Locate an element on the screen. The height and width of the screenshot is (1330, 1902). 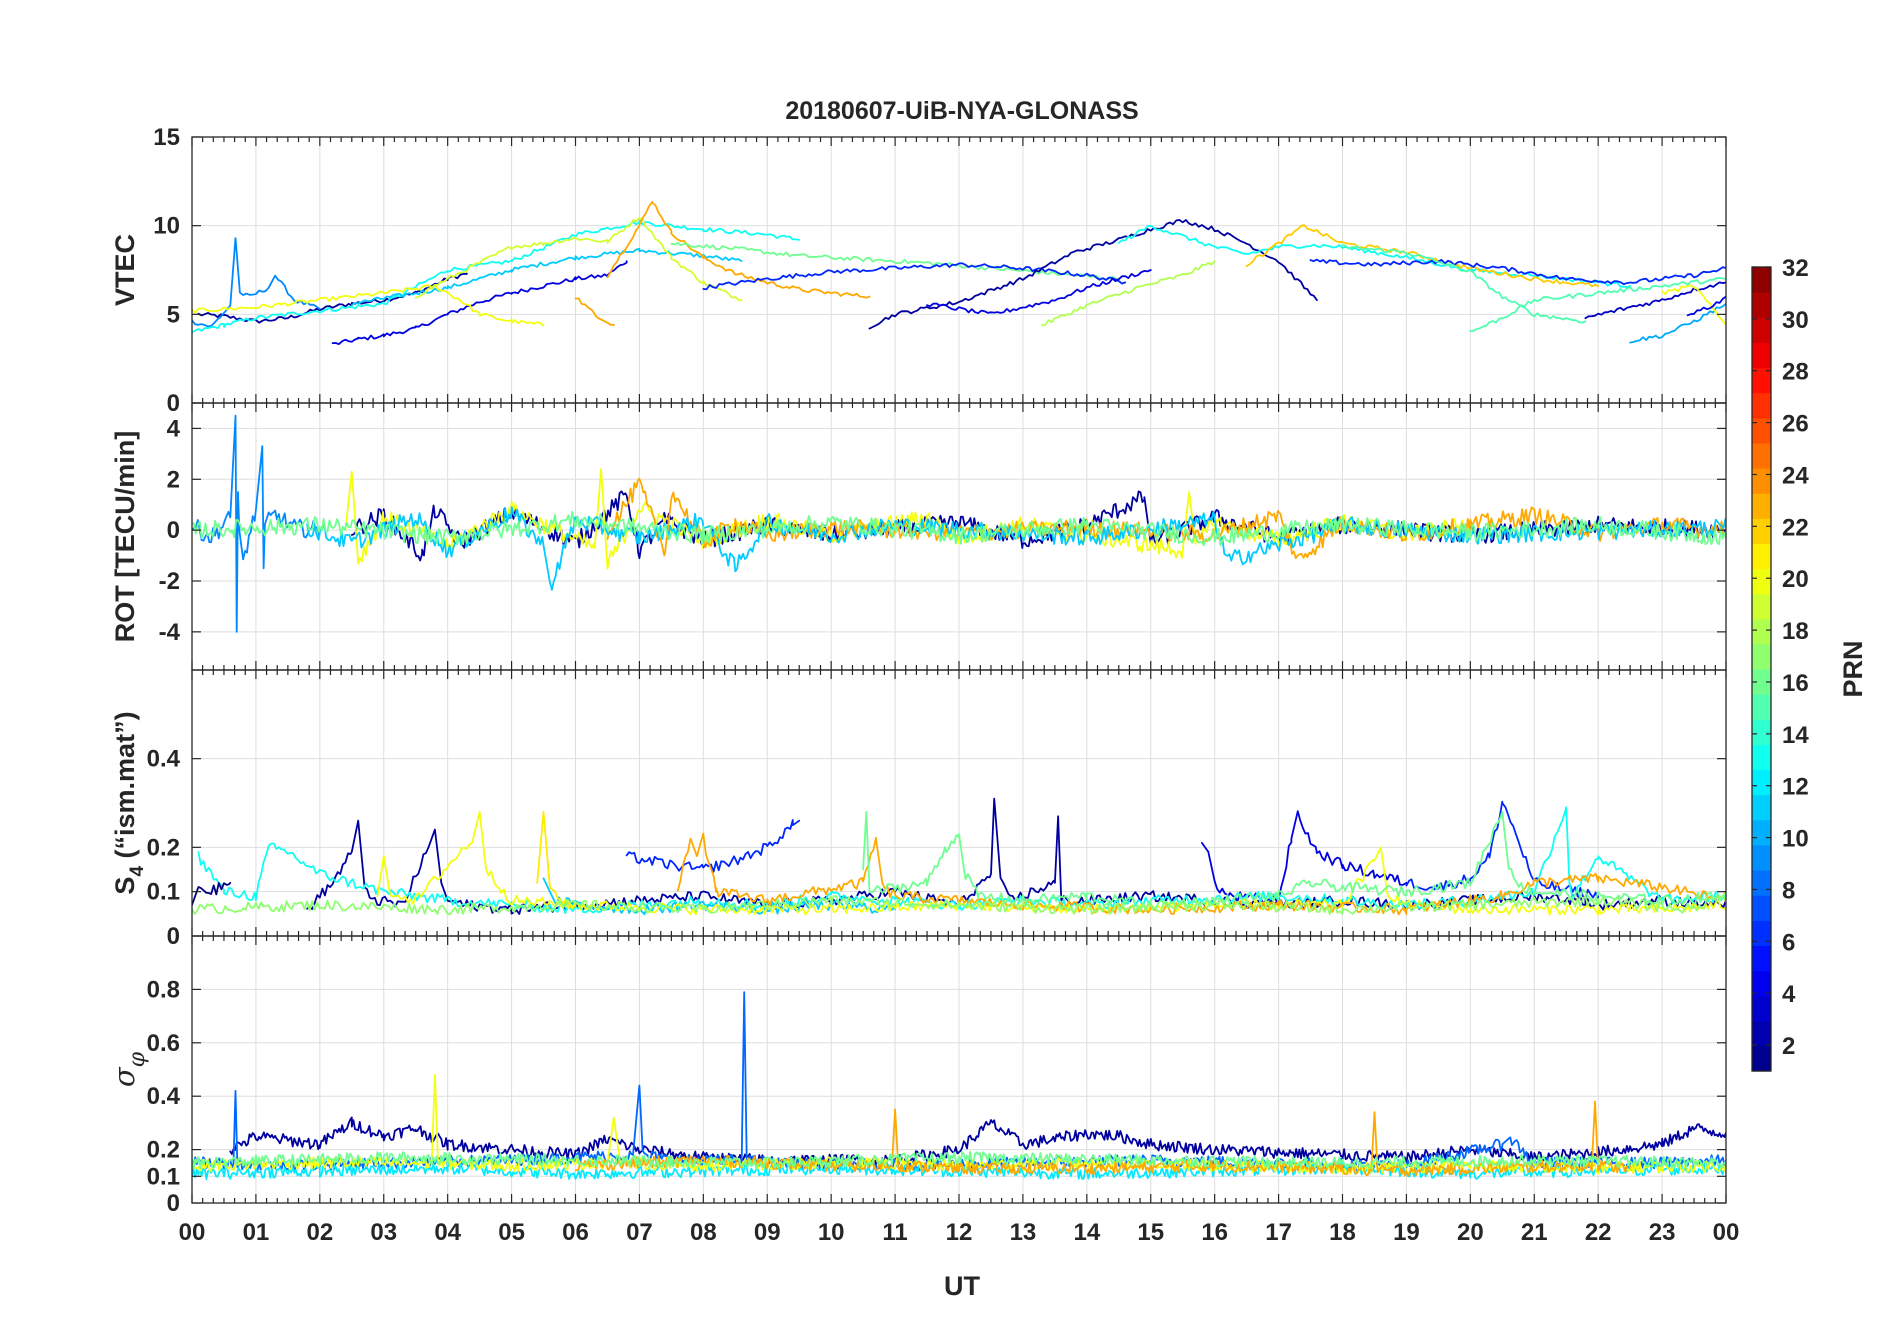
x-tick-label: 09 is located at coordinates (767, 1232).